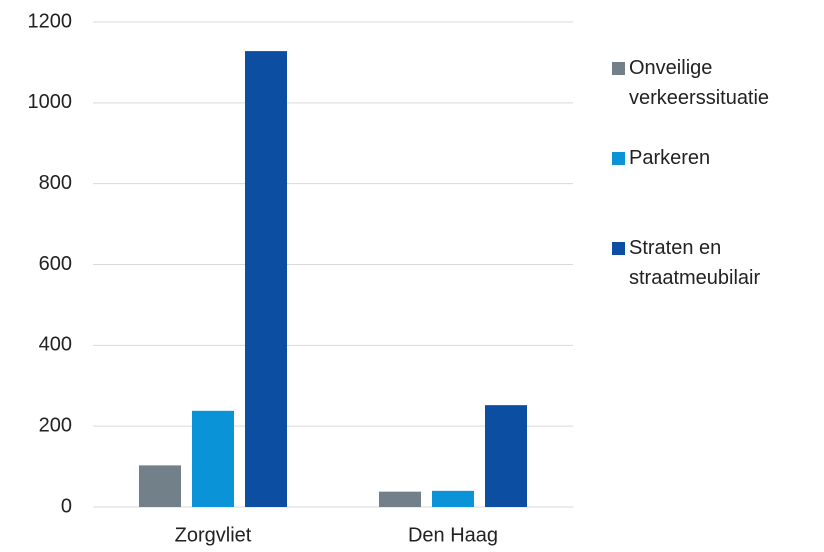 The height and width of the screenshot is (552, 824). Describe the element at coordinates (55, 264) in the screenshot. I see `y-tick-label: 600` at that location.